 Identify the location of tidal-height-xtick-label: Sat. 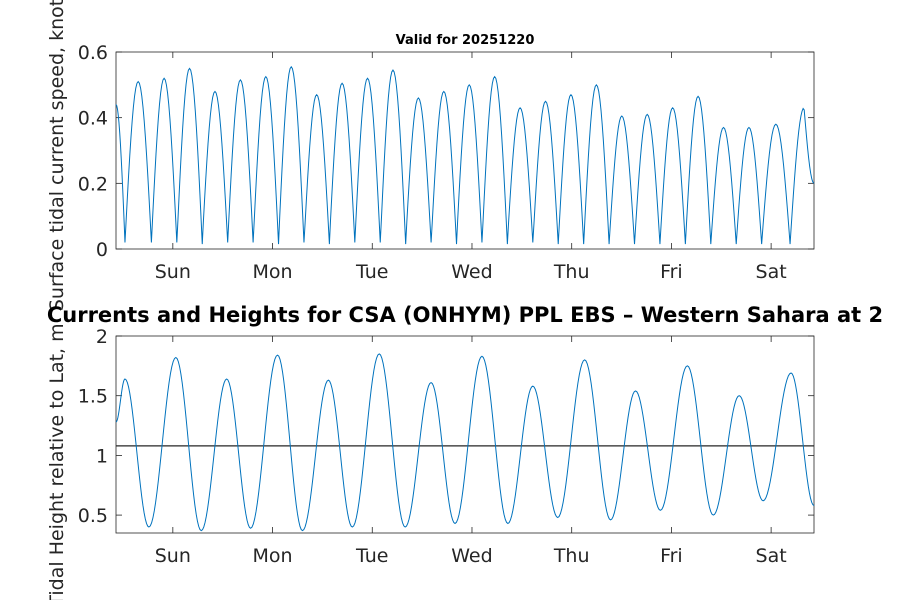
(771, 556).